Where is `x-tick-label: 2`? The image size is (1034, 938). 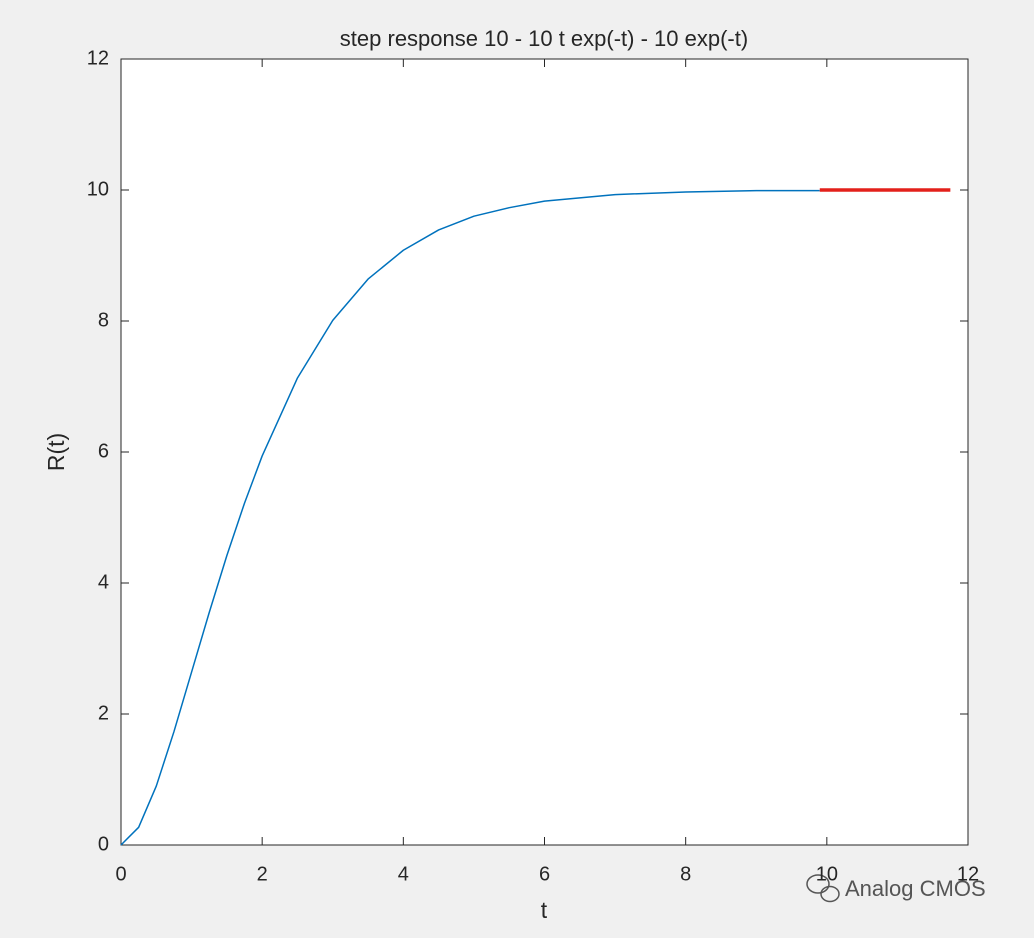 x-tick-label: 2 is located at coordinates (262, 874).